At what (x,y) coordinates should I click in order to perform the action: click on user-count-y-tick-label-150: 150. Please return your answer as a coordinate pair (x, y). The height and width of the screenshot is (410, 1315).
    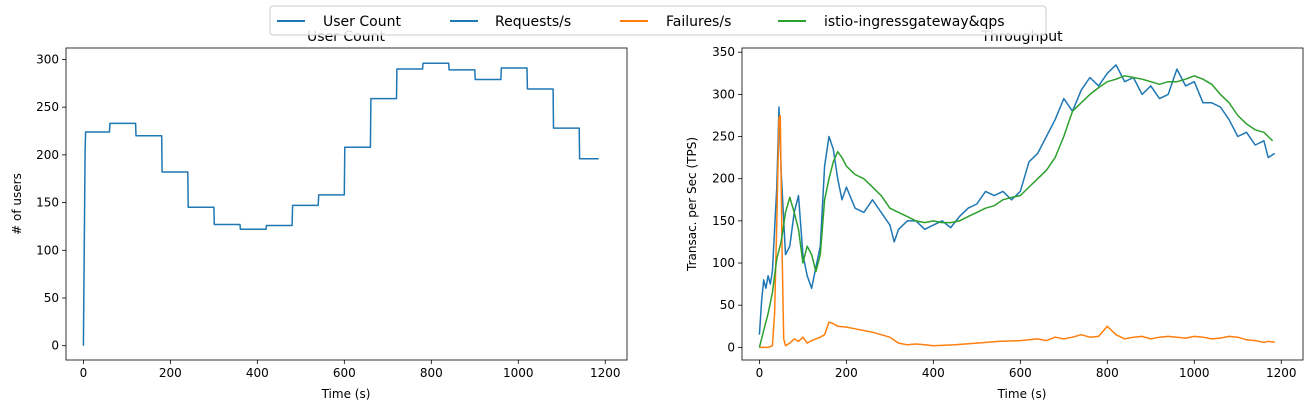
    Looking at the image, I should click on (47, 203).